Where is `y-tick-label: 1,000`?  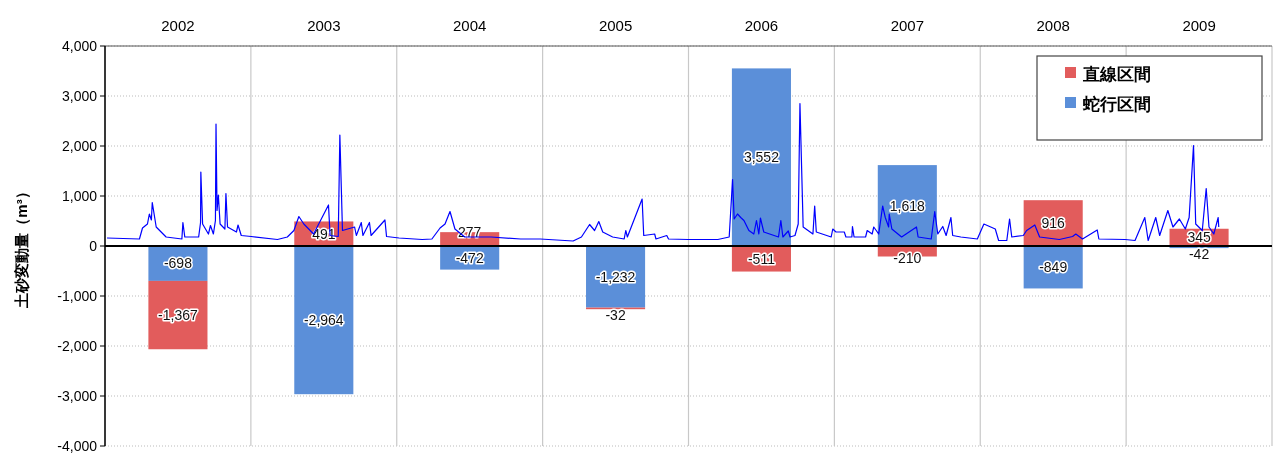
y-tick-label: 1,000 is located at coordinates (79, 196).